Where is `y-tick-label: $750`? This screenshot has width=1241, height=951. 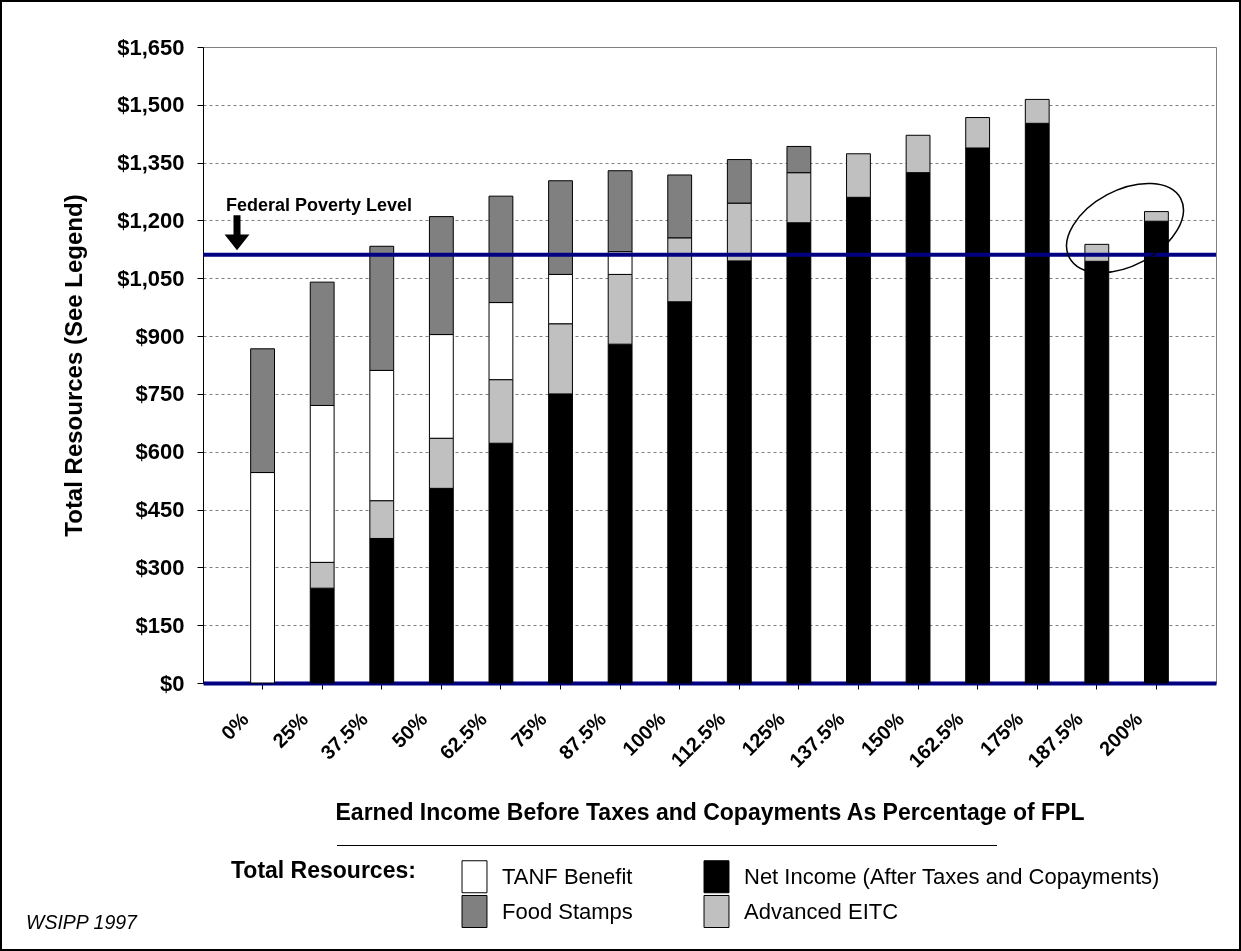
y-tick-label: $750 is located at coordinates (160, 394).